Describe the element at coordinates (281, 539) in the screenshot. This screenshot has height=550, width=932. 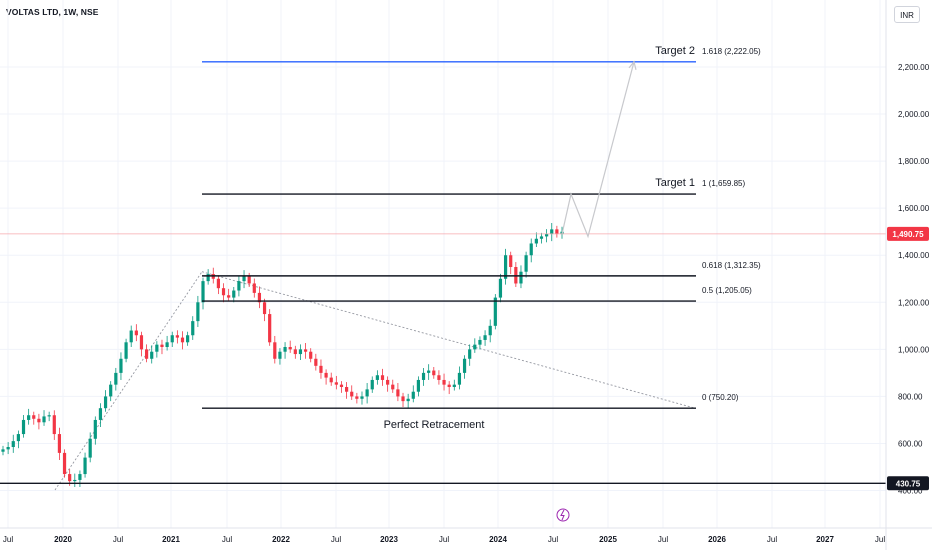
I see `time-tick-label: 2022` at that location.